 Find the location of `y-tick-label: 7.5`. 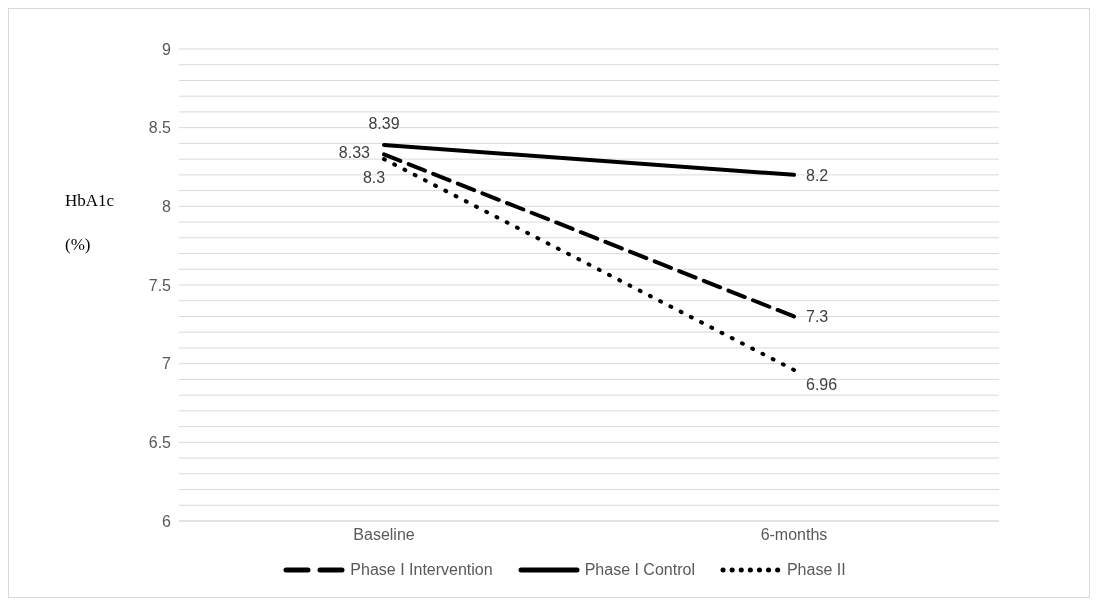

y-tick-label: 7.5 is located at coordinates (160, 285).